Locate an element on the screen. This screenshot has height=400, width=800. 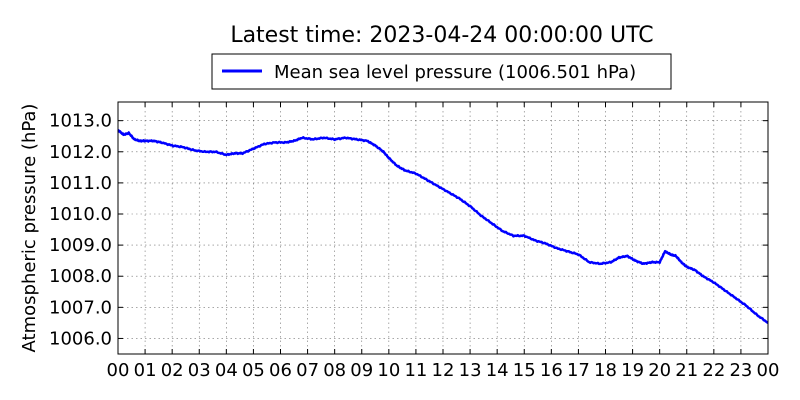
y-tick-label: 1010.0 is located at coordinates (80, 214).